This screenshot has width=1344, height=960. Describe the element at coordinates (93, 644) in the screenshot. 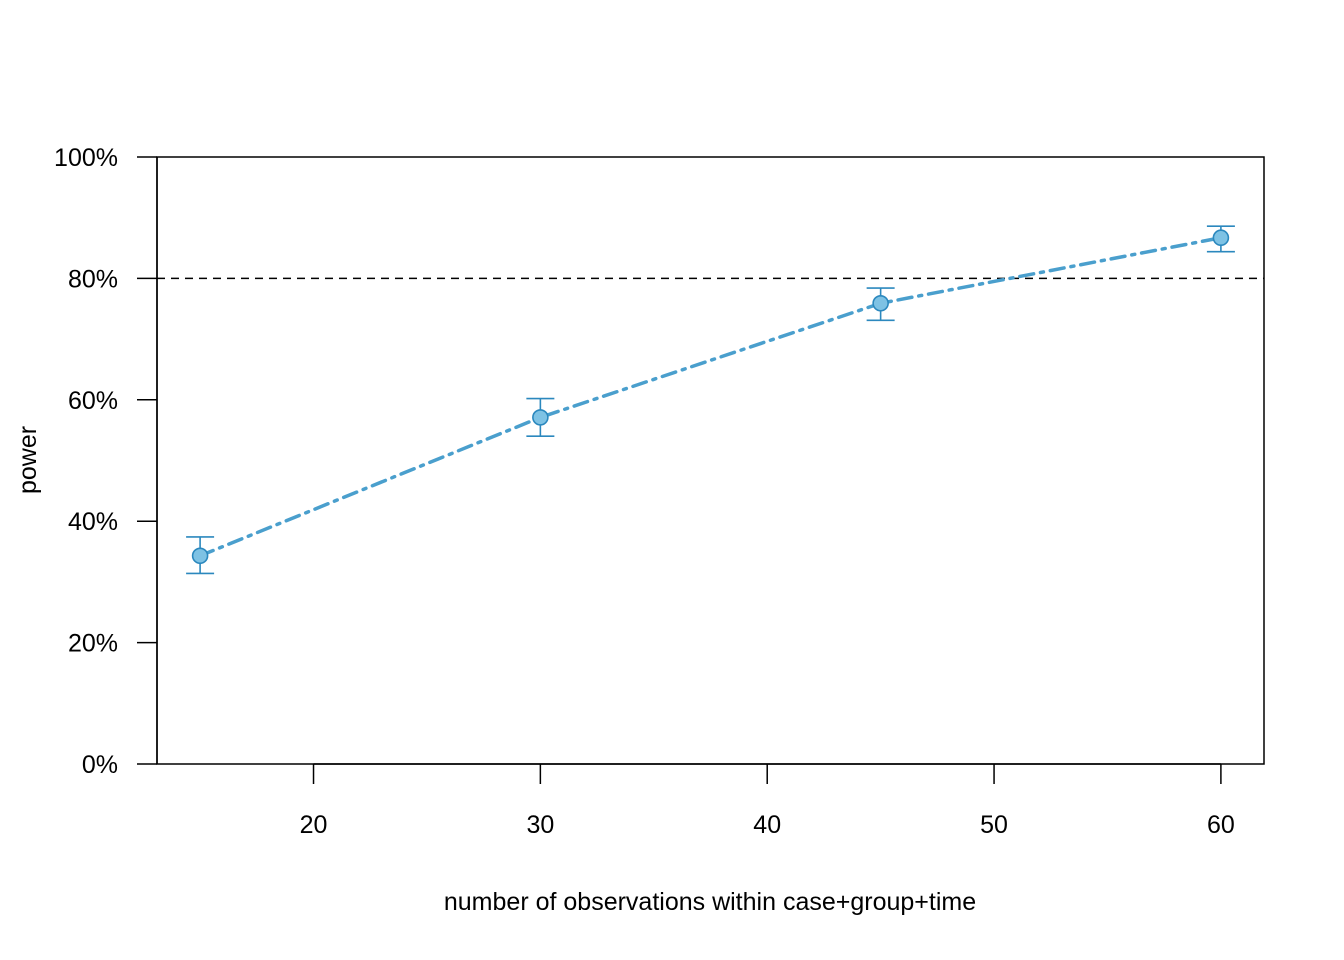

I see `y-tick-label: 20%` at that location.